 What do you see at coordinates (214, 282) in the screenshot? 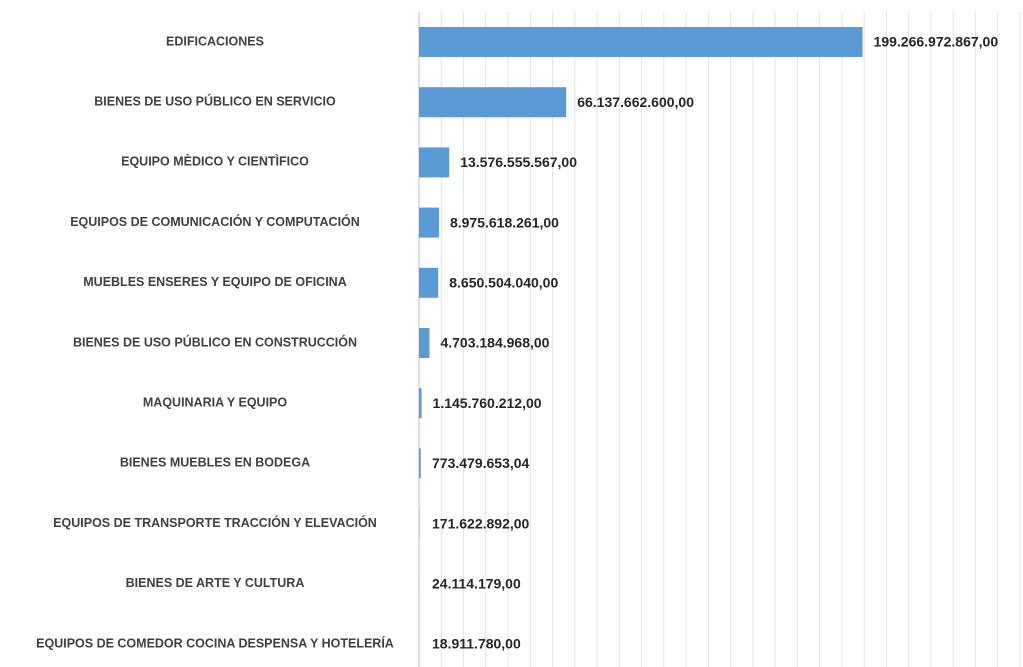
I see `category-label: MUEBLES ENSERES Y EQUIPO DE OFICINA` at bounding box center [214, 282].